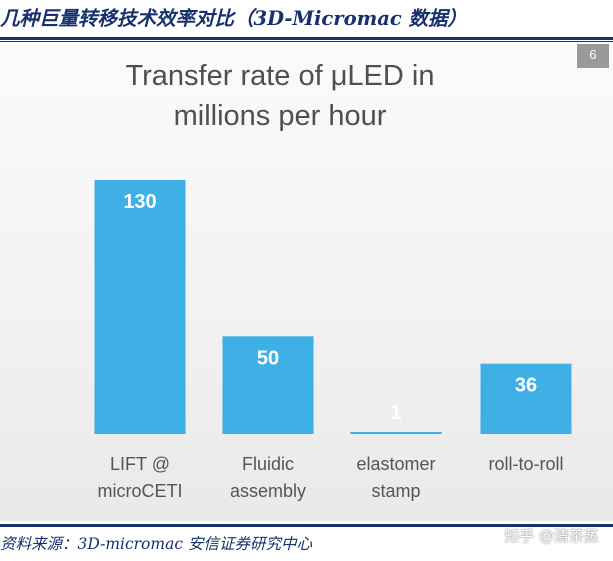 The width and height of the screenshot is (613, 561). Describe the element at coordinates (306, 38) in the screenshot. I see `header-divider` at that location.